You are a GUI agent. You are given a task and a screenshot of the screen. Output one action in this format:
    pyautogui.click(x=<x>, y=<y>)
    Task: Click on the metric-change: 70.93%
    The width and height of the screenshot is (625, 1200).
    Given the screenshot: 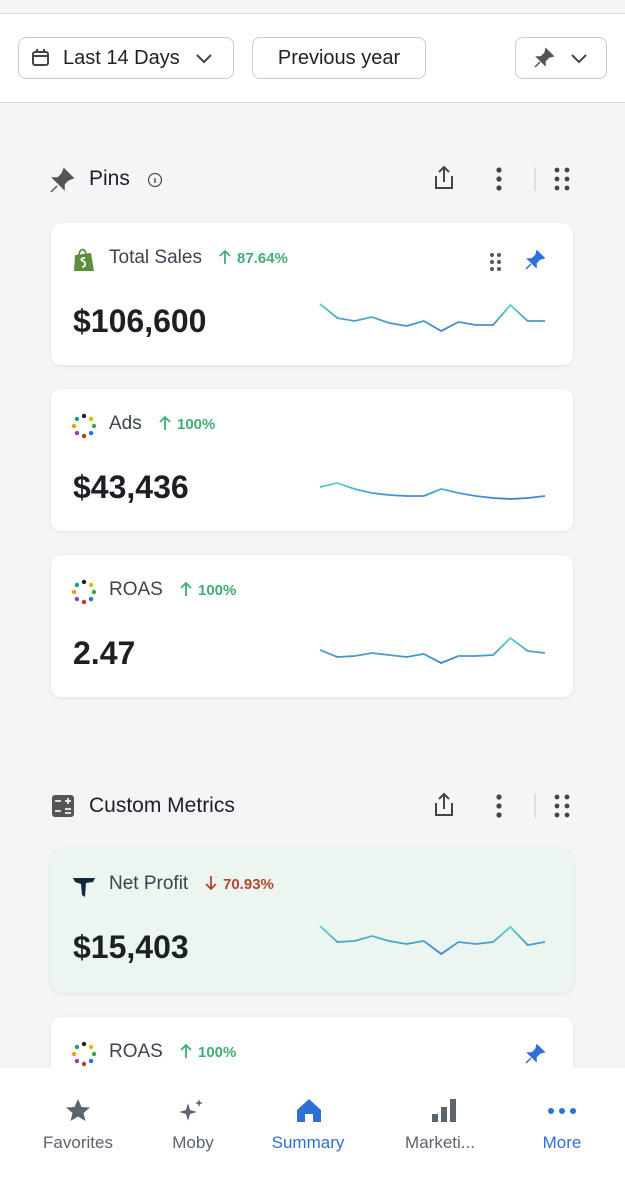 What is the action you would take?
    pyautogui.click(x=248, y=884)
    